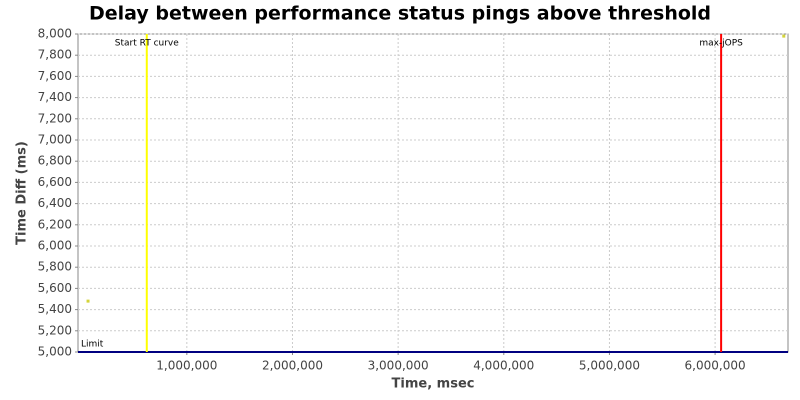 The width and height of the screenshot is (800, 400). I want to click on y-tick-label: 7,800, so click(55, 55).